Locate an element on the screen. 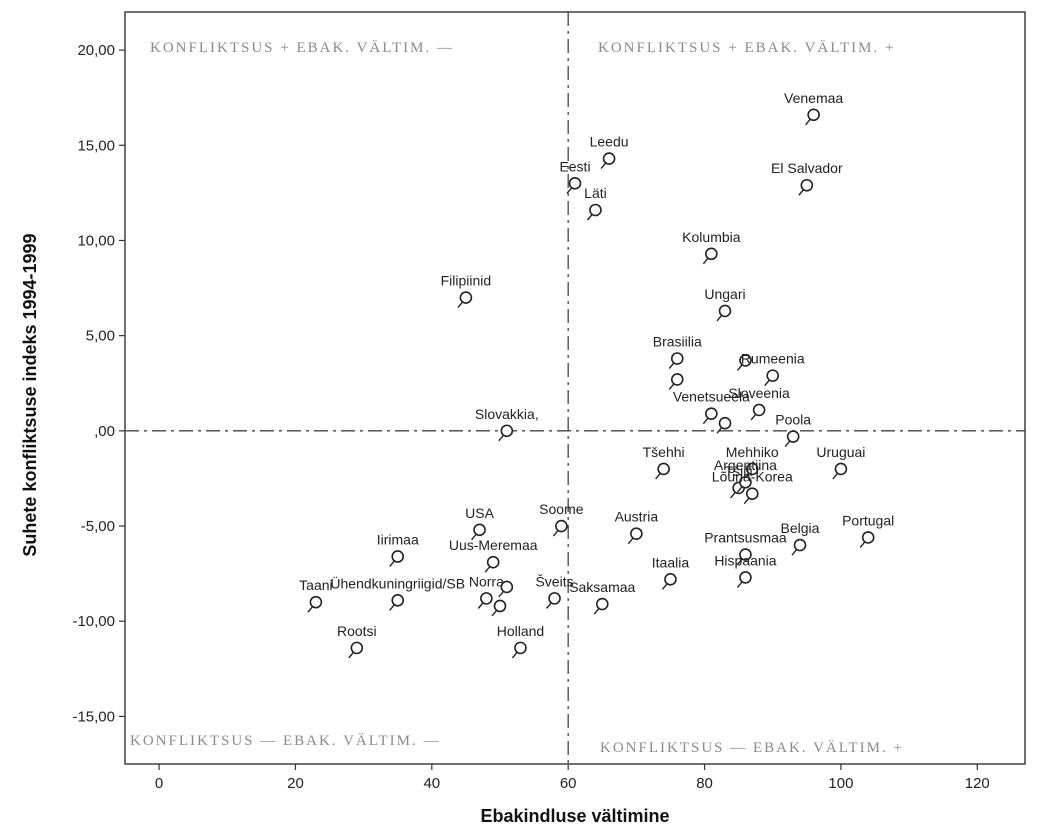 The width and height of the screenshot is (1047, 834). point-label: Rumeenia is located at coordinates (773, 359).